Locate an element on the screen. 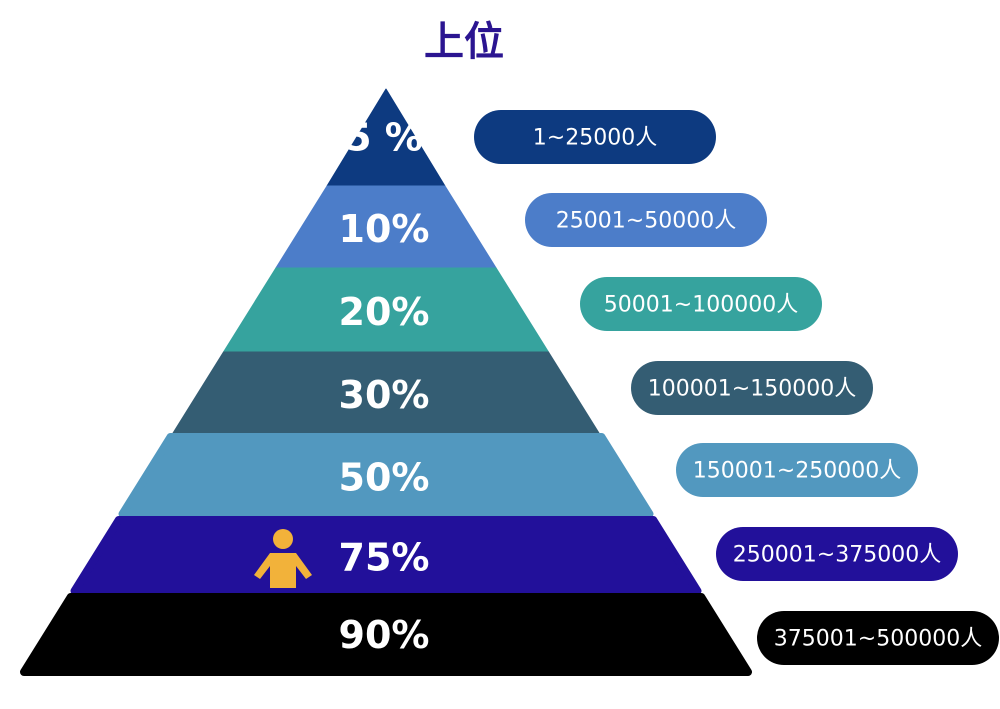  range-label: 100001~150000人 is located at coordinates (752, 389).